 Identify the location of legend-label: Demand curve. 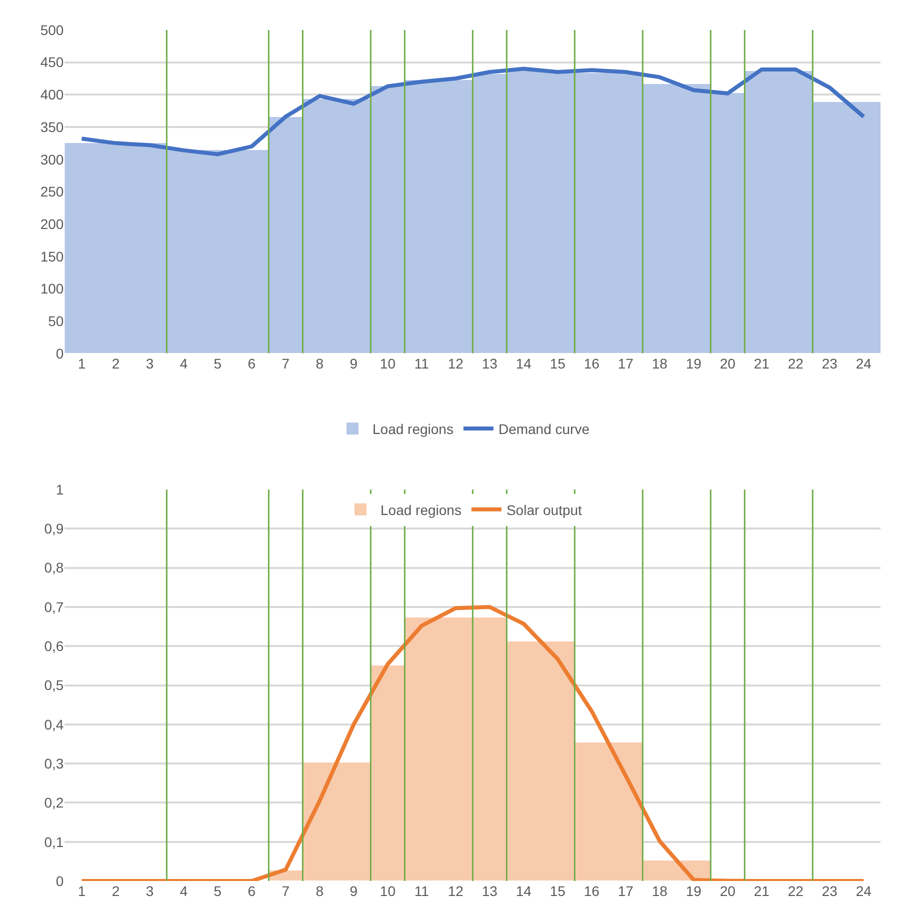
(544, 429).